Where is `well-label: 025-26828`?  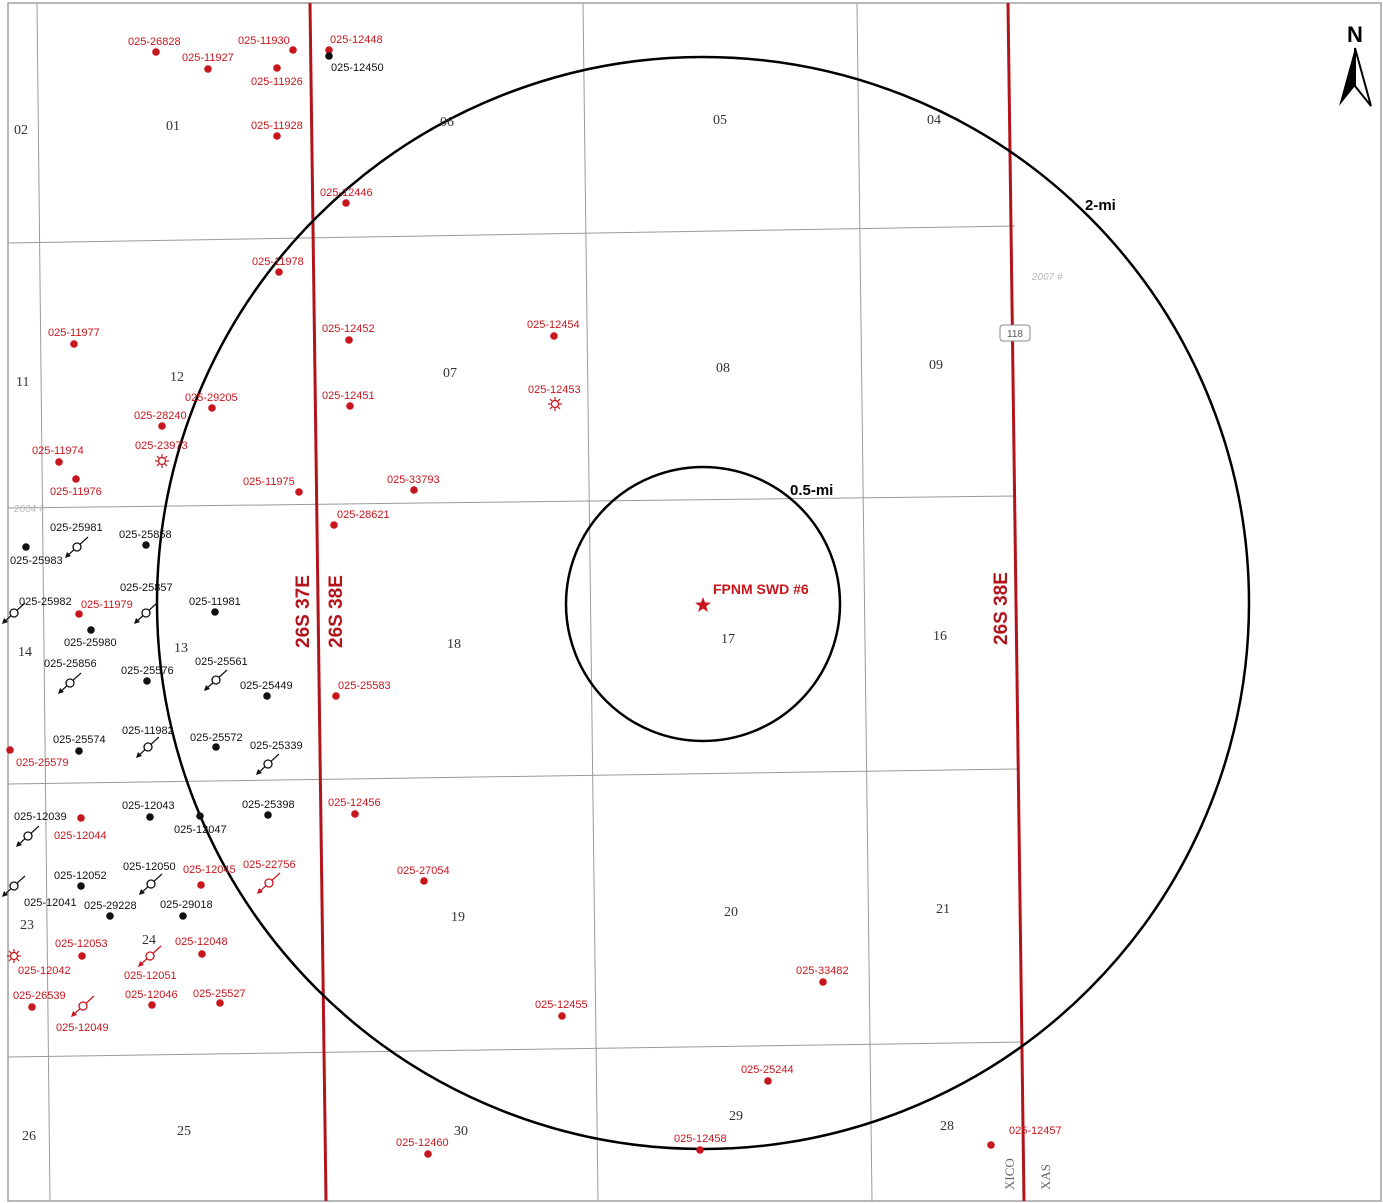 well-label: 025-26828 is located at coordinates (154, 42).